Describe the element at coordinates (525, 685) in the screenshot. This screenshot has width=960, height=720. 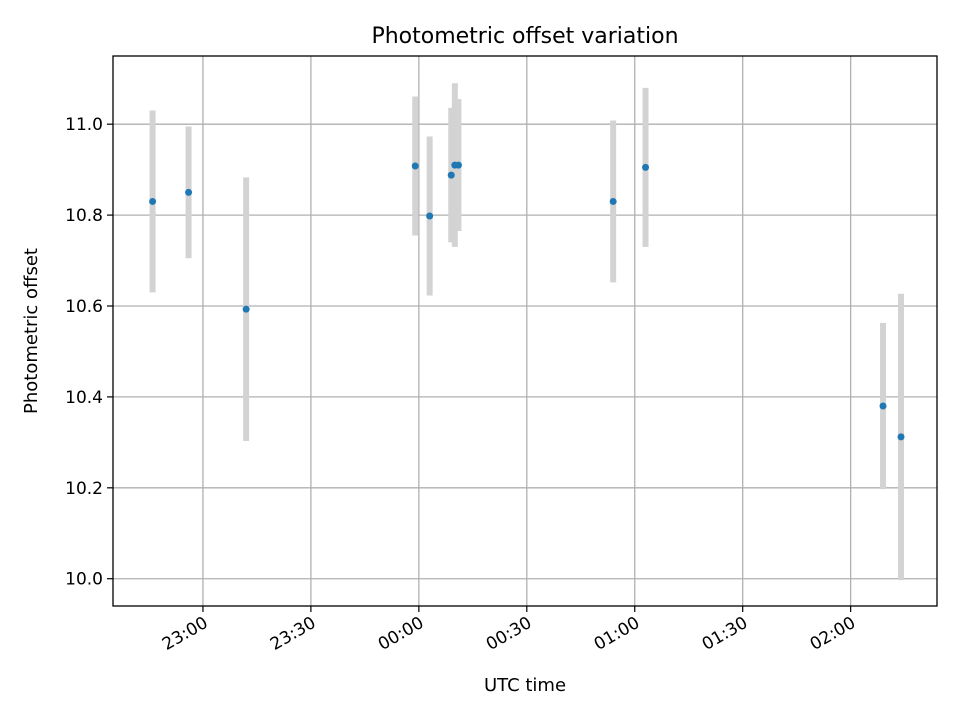
I see `x-axis-label: UTC time` at that location.